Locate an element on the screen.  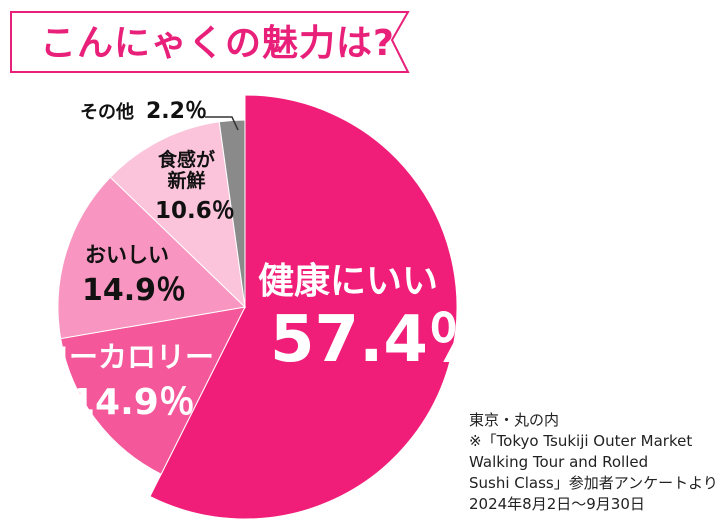
value-tasty: 14.9％ is located at coordinates (134, 290).